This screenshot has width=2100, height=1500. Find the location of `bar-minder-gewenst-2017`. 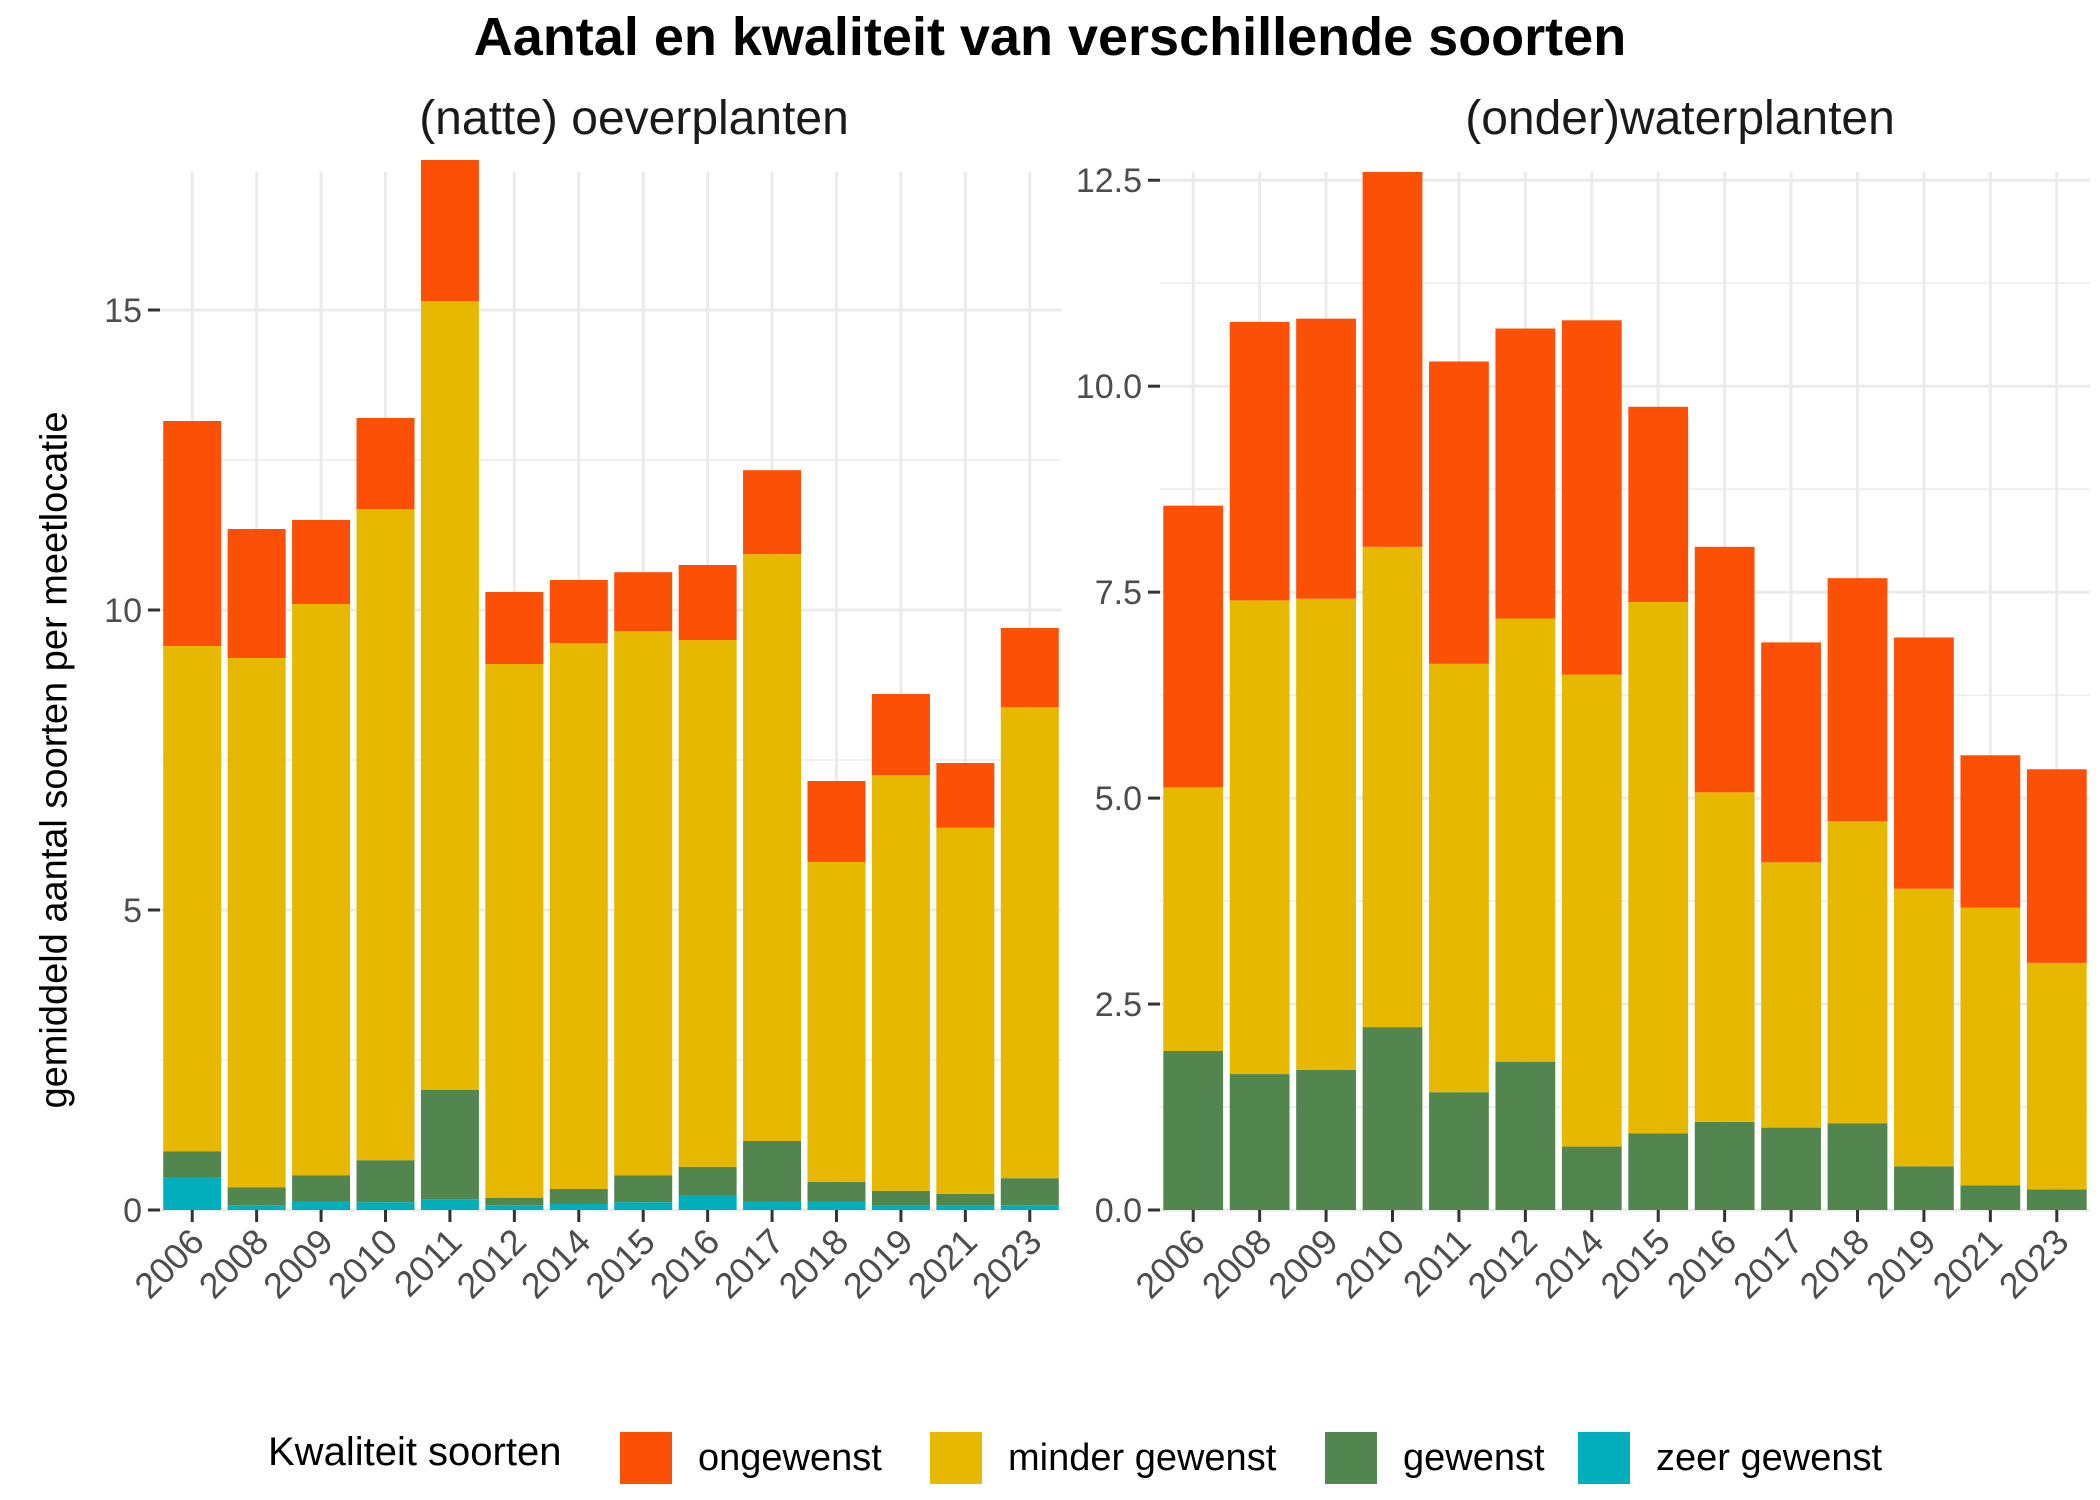

bar-minder-gewenst-2017 is located at coordinates (772, 847).